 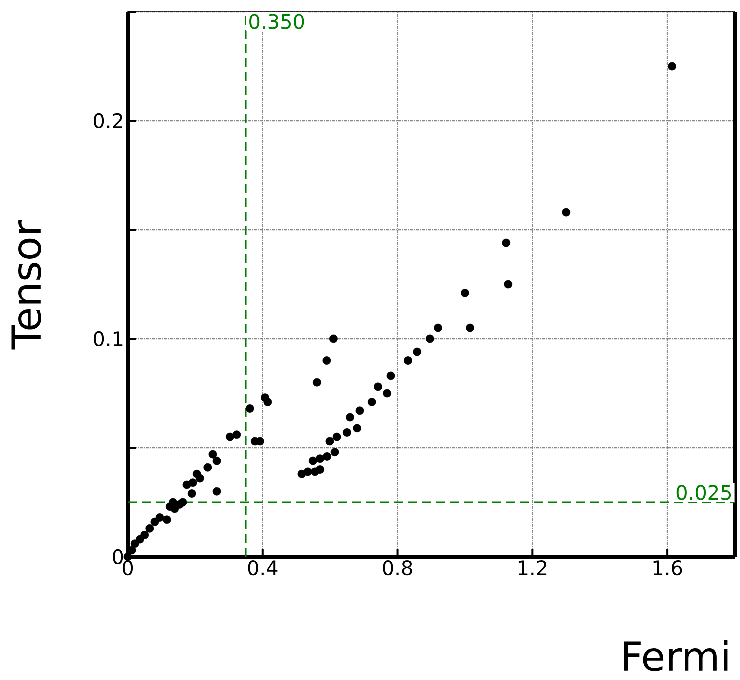 What do you see at coordinates (277, 22) in the screenshot?
I see `ref-line-label: 0.350` at bounding box center [277, 22].